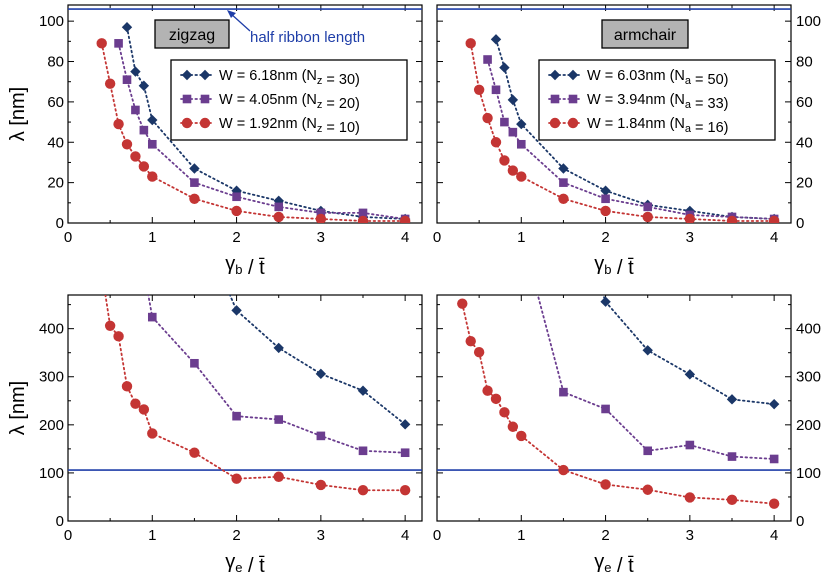 The height and width of the screenshot is (582, 830). Describe the element at coordinates (289, 78) in the screenshot. I see `legend-label: W = 6.18nm (Nz = 30)` at that location.